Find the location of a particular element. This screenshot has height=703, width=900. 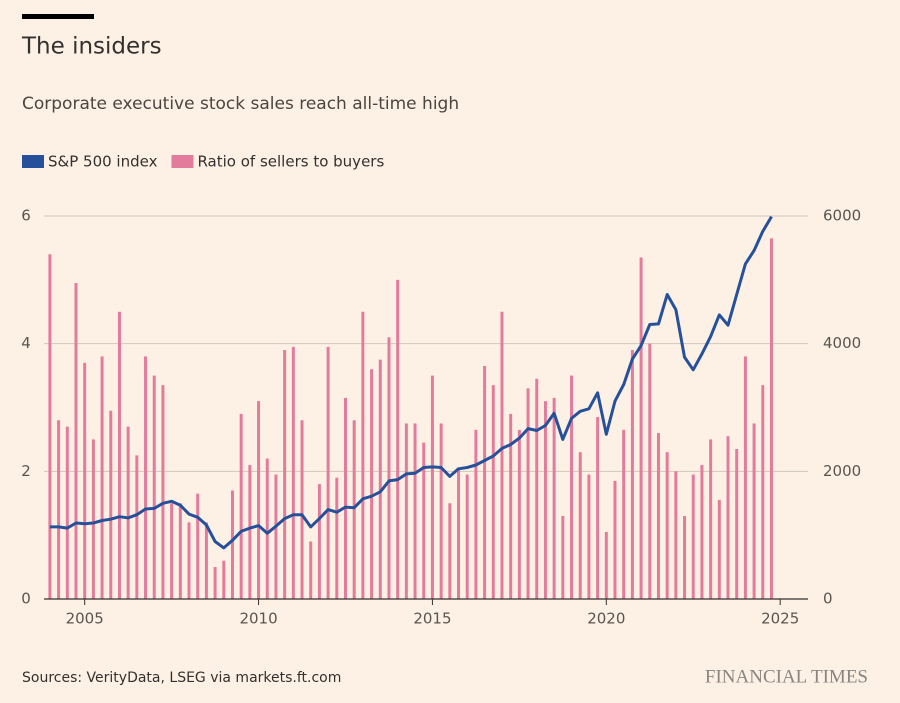

chart-title: The insiders is located at coordinates (91, 47).